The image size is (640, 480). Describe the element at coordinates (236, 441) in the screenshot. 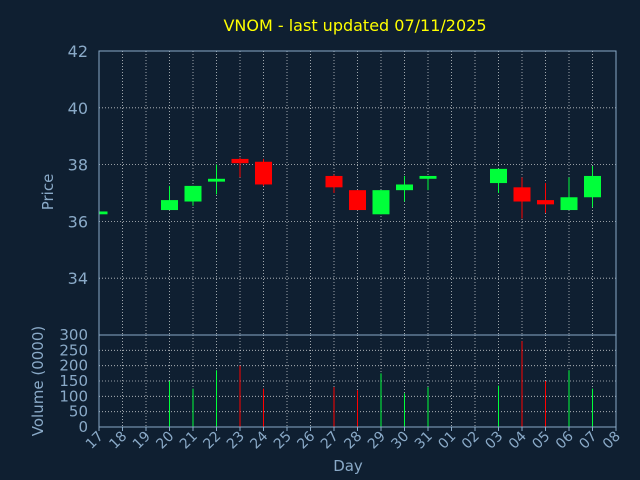

I see `x-tick-label: 23` at that location.